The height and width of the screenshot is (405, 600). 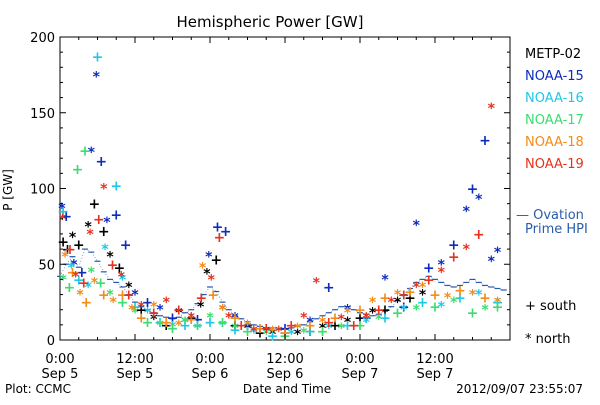 What do you see at coordinates (209, 359) in the screenshot?
I see `x-tick-time: 0:00` at bounding box center [209, 359].